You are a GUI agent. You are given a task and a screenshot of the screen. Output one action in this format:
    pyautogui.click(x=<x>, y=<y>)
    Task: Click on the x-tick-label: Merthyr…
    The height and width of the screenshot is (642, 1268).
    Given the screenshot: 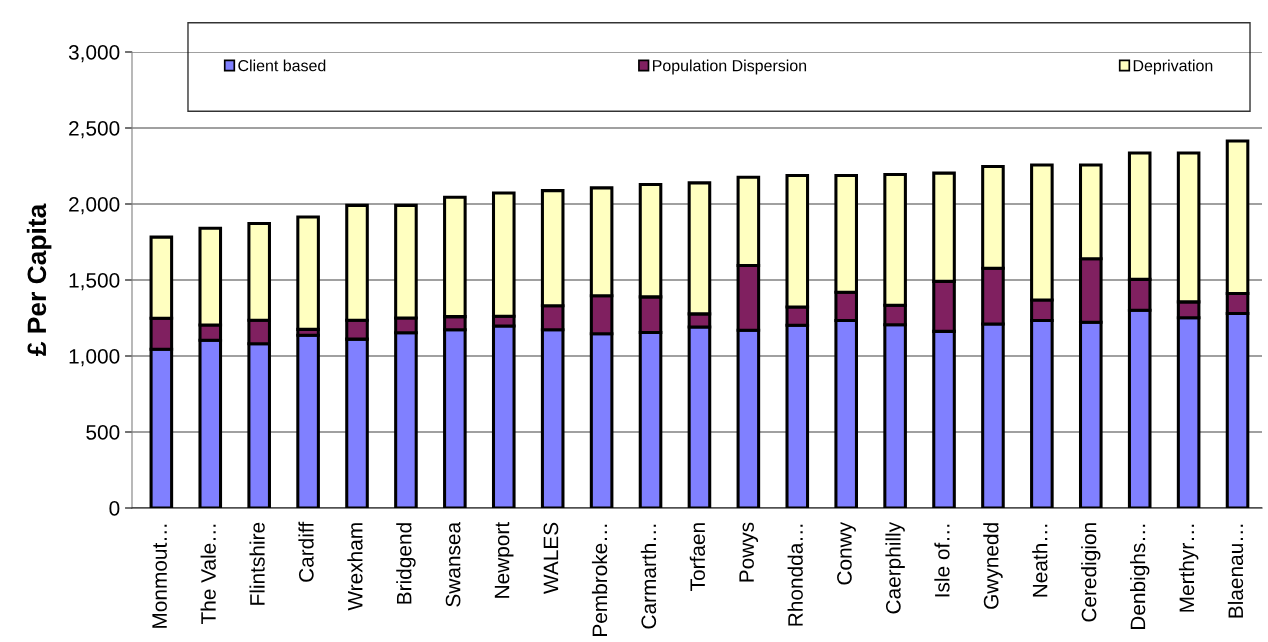 What is the action you would take?
    pyautogui.click(x=1188, y=568)
    